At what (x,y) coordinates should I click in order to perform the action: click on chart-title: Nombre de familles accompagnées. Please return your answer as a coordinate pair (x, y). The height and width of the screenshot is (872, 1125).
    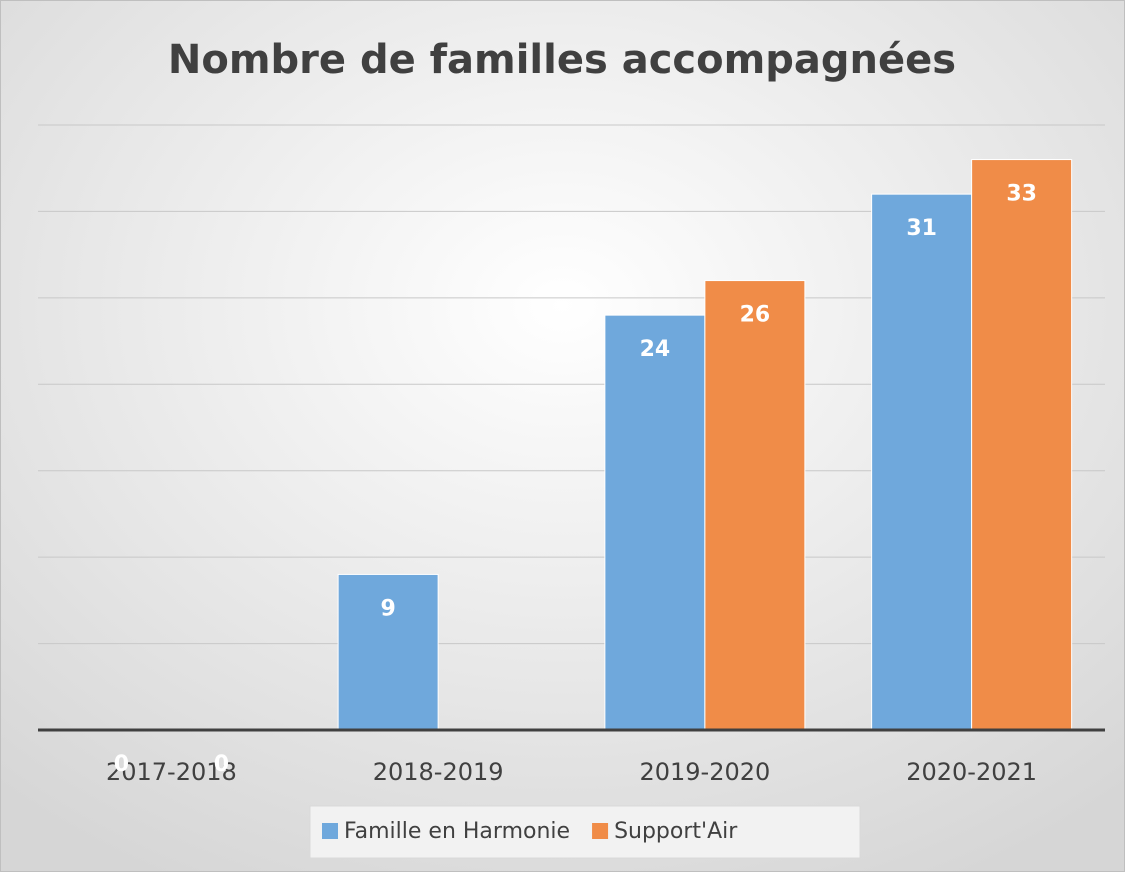
    Looking at the image, I should click on (562, 60).